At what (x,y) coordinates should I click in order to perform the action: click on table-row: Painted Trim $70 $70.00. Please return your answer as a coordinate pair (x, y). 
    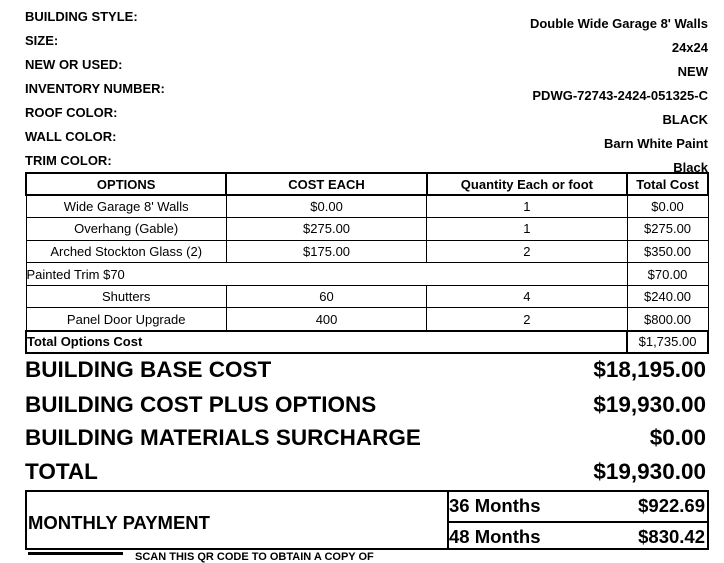
    Looking at the image, I should click on (367, 274).